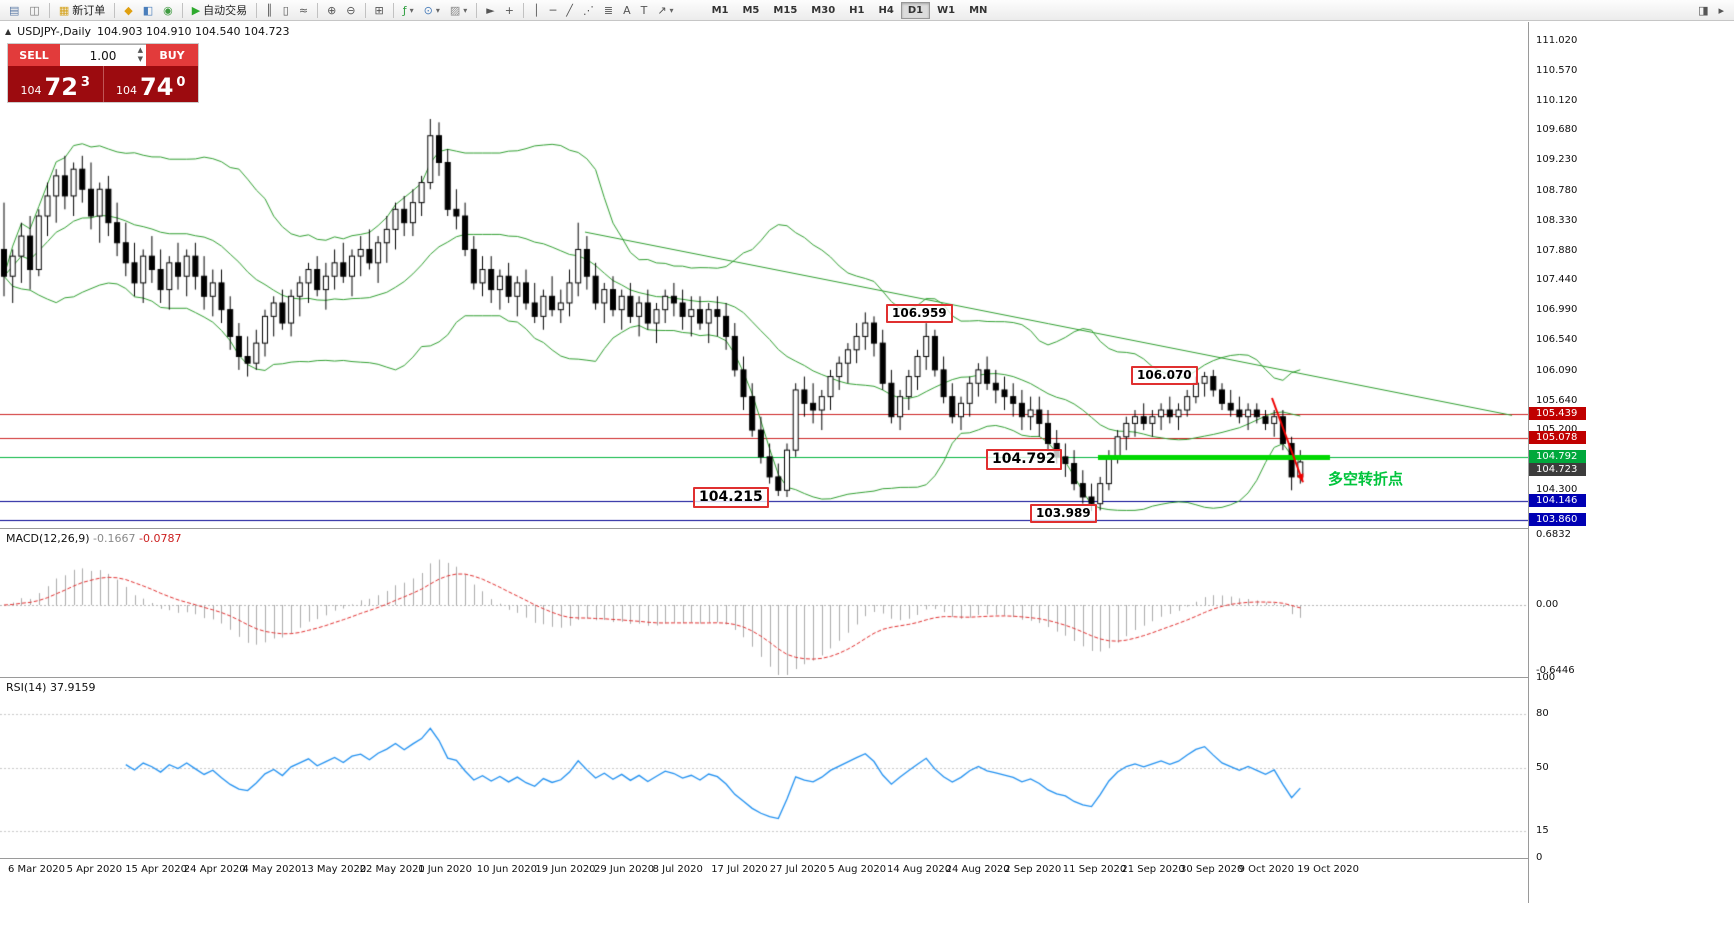 This screenshot has height=943, width=1734. I want to click on text-icon: A, so click(627, 10).